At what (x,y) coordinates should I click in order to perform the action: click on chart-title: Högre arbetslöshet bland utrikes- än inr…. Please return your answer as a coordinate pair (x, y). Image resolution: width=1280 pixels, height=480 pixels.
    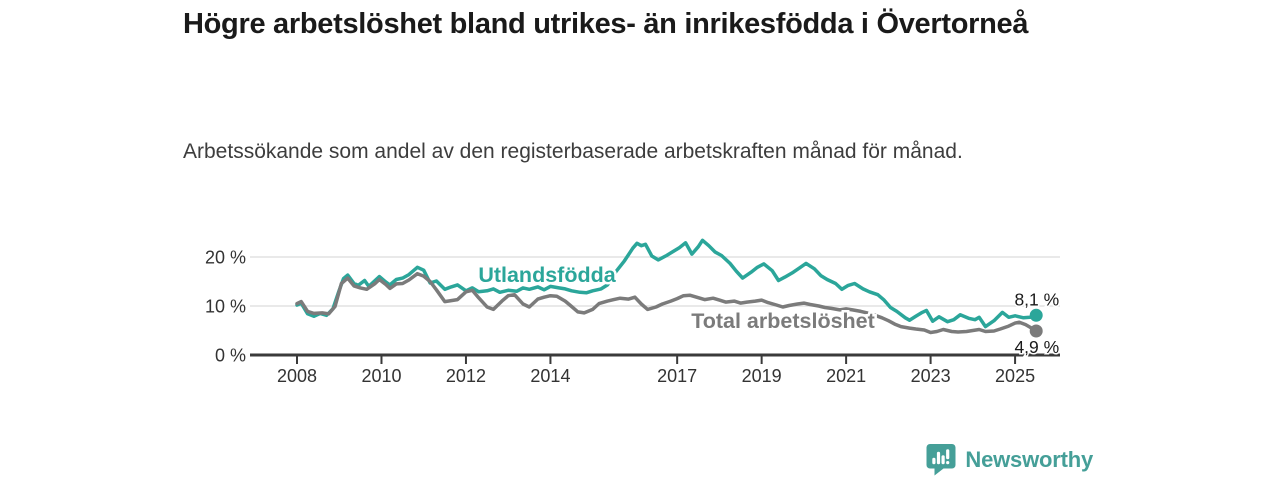
    Looking at the image, I should click on (606, 24).